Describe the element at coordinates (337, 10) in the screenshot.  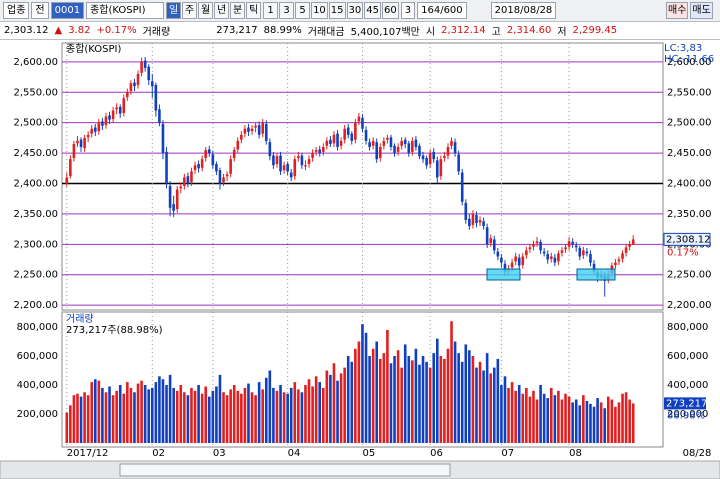
I see `interval-button: 15` at that location.